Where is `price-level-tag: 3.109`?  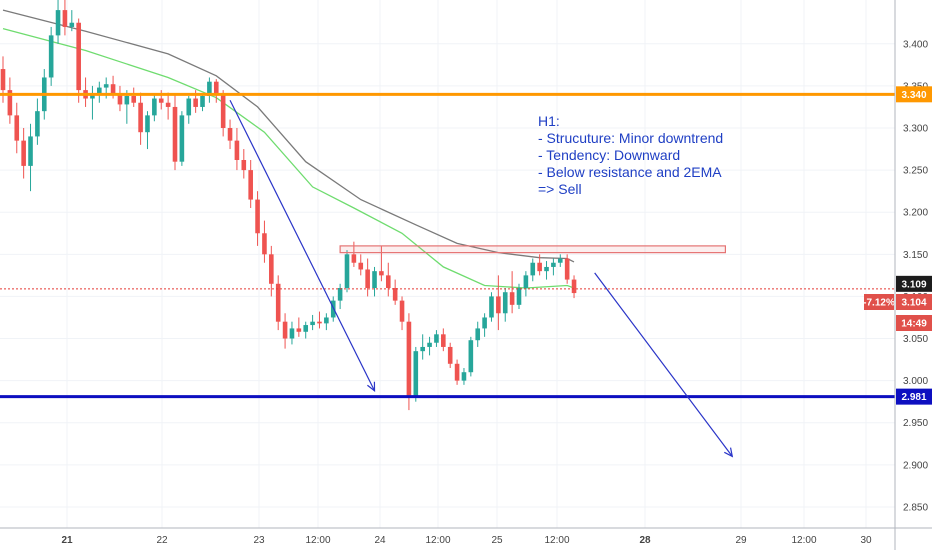 price-level-tag: 3.109 is located at coordinates (913, 284).